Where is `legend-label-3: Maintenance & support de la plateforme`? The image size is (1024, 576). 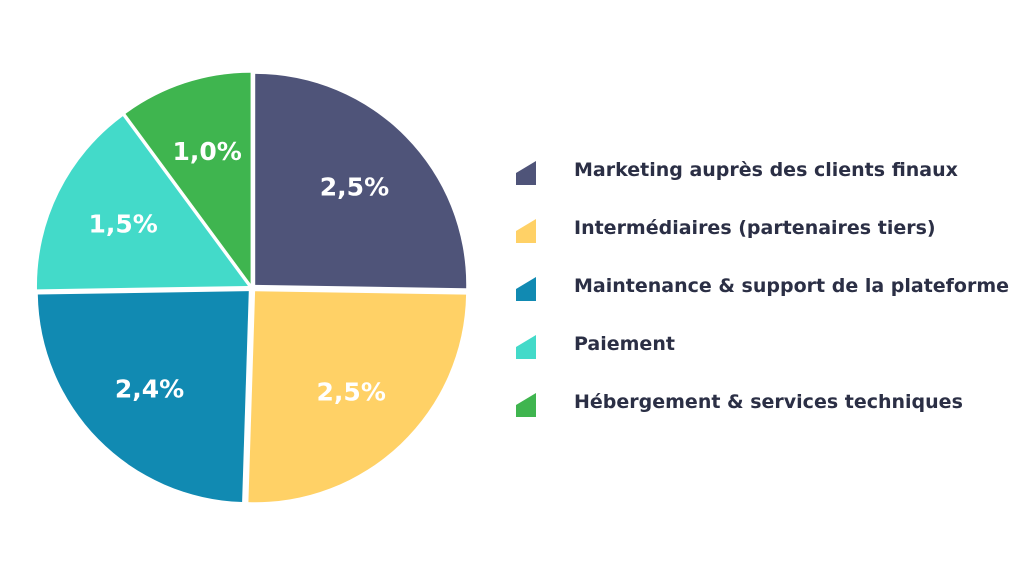 legend-label-3: Maintenance & support de la plateforme is located at coordinates (791, 286).